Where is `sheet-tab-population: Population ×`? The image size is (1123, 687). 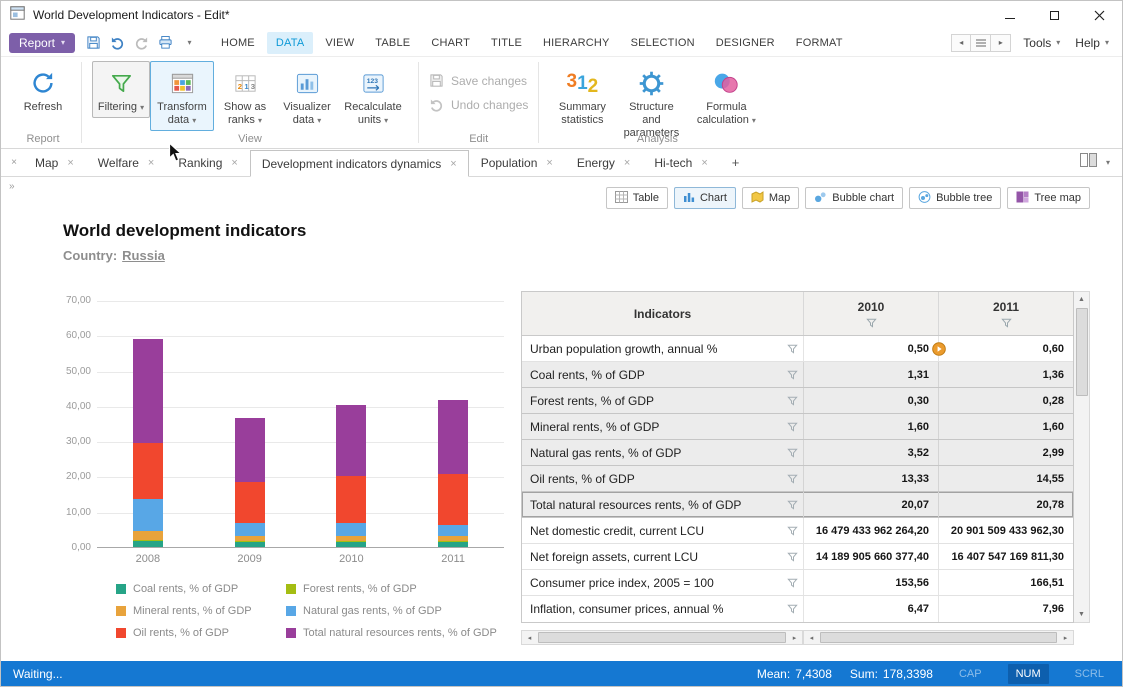 sheet-tab-population: Population × is located at coordinates (517, 162).